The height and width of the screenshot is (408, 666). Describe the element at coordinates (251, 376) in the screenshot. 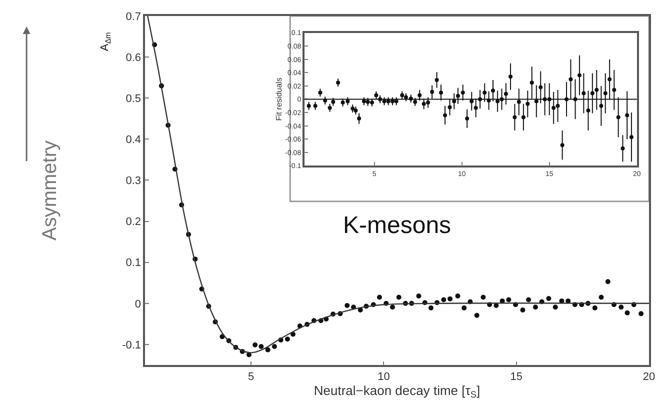

I see `x-tick-label: 5` at that location.